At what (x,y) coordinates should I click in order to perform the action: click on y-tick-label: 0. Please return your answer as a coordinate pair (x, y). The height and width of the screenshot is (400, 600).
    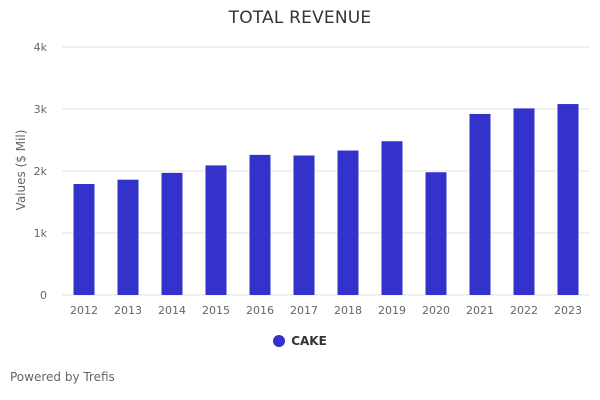
    Looking at the image, I should click on (43, 295).